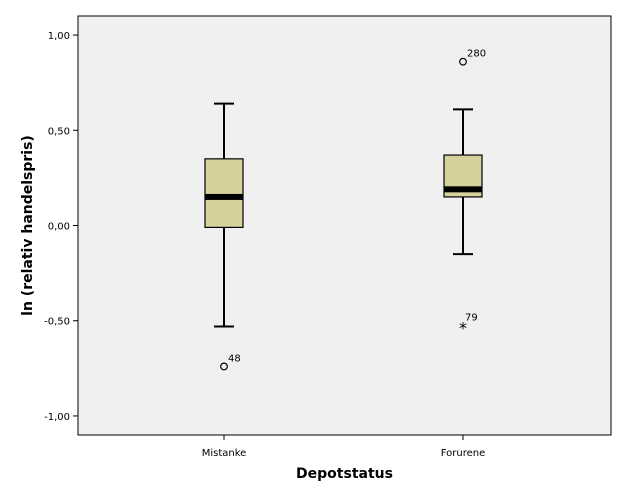 The width and height of the screenshot is (624, 500). I want to click on outlier-star: *, so click(463, 327).